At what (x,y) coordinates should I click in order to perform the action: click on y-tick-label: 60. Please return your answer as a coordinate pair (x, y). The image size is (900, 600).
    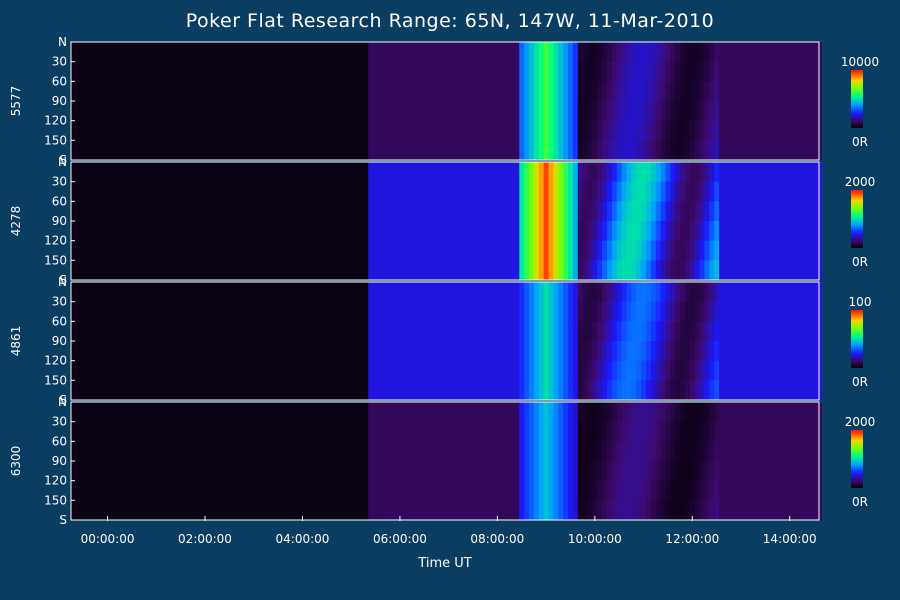
    Looking at the image, I should click on (59, 321).